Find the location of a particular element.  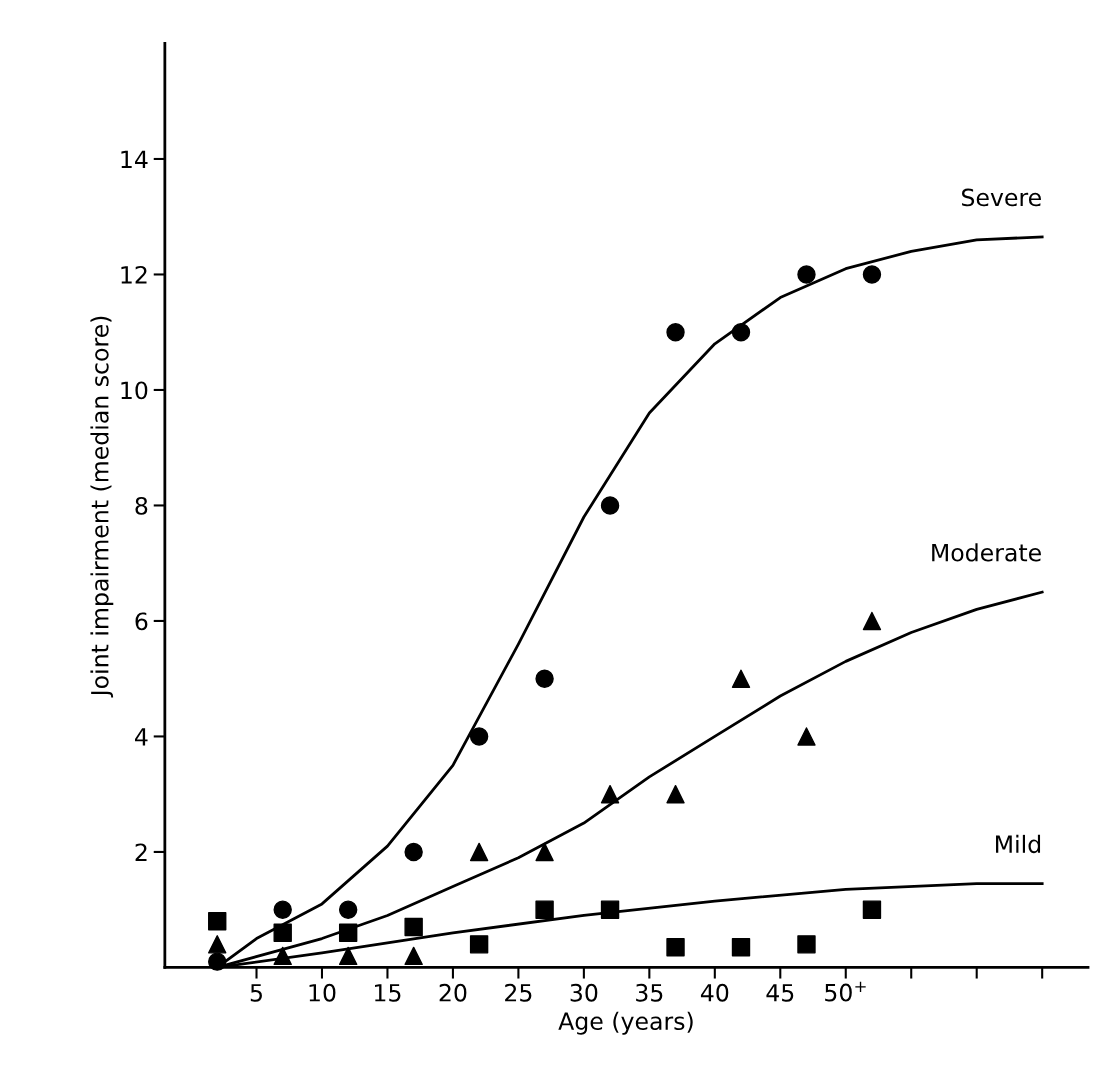

y-tick-label: 10 is located at coordinates (134, 390).